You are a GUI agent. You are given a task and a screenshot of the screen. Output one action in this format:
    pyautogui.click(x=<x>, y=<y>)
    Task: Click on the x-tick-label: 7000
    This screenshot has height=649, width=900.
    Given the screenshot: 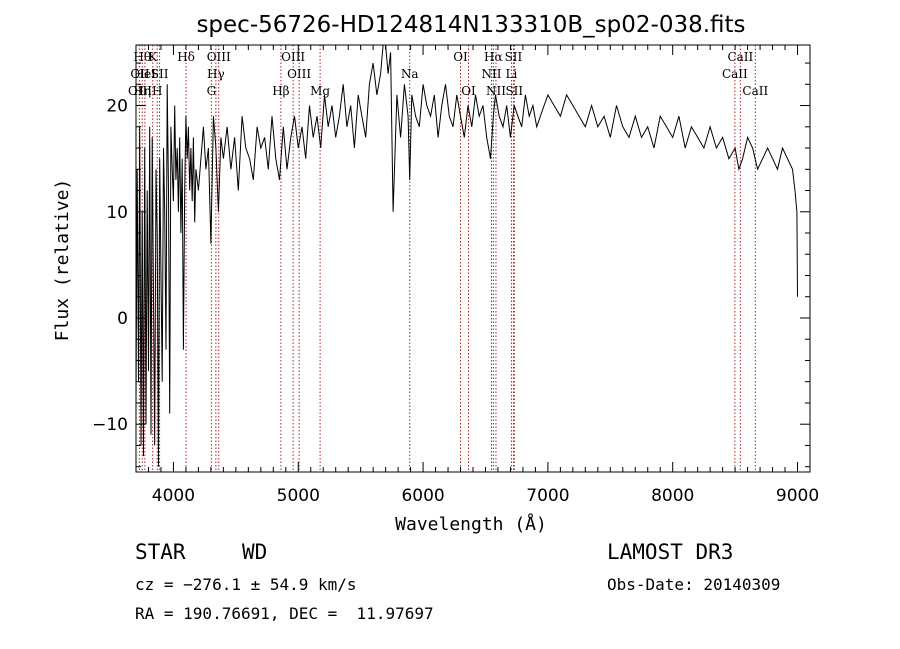 What is the action you would take?
    pyautogui.click(x=547, y=496)
    